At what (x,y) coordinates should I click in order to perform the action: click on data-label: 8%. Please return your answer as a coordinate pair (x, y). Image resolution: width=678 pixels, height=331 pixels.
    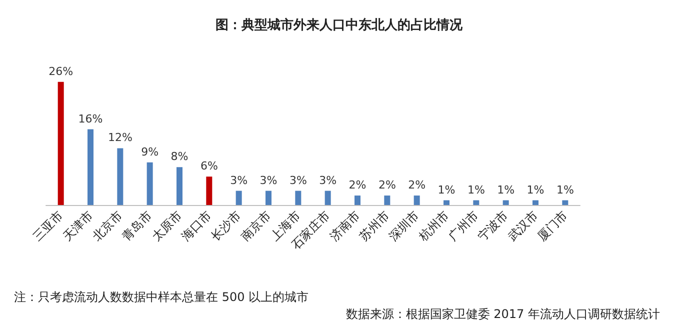
    Looking at the image, I should click on (179, 157).